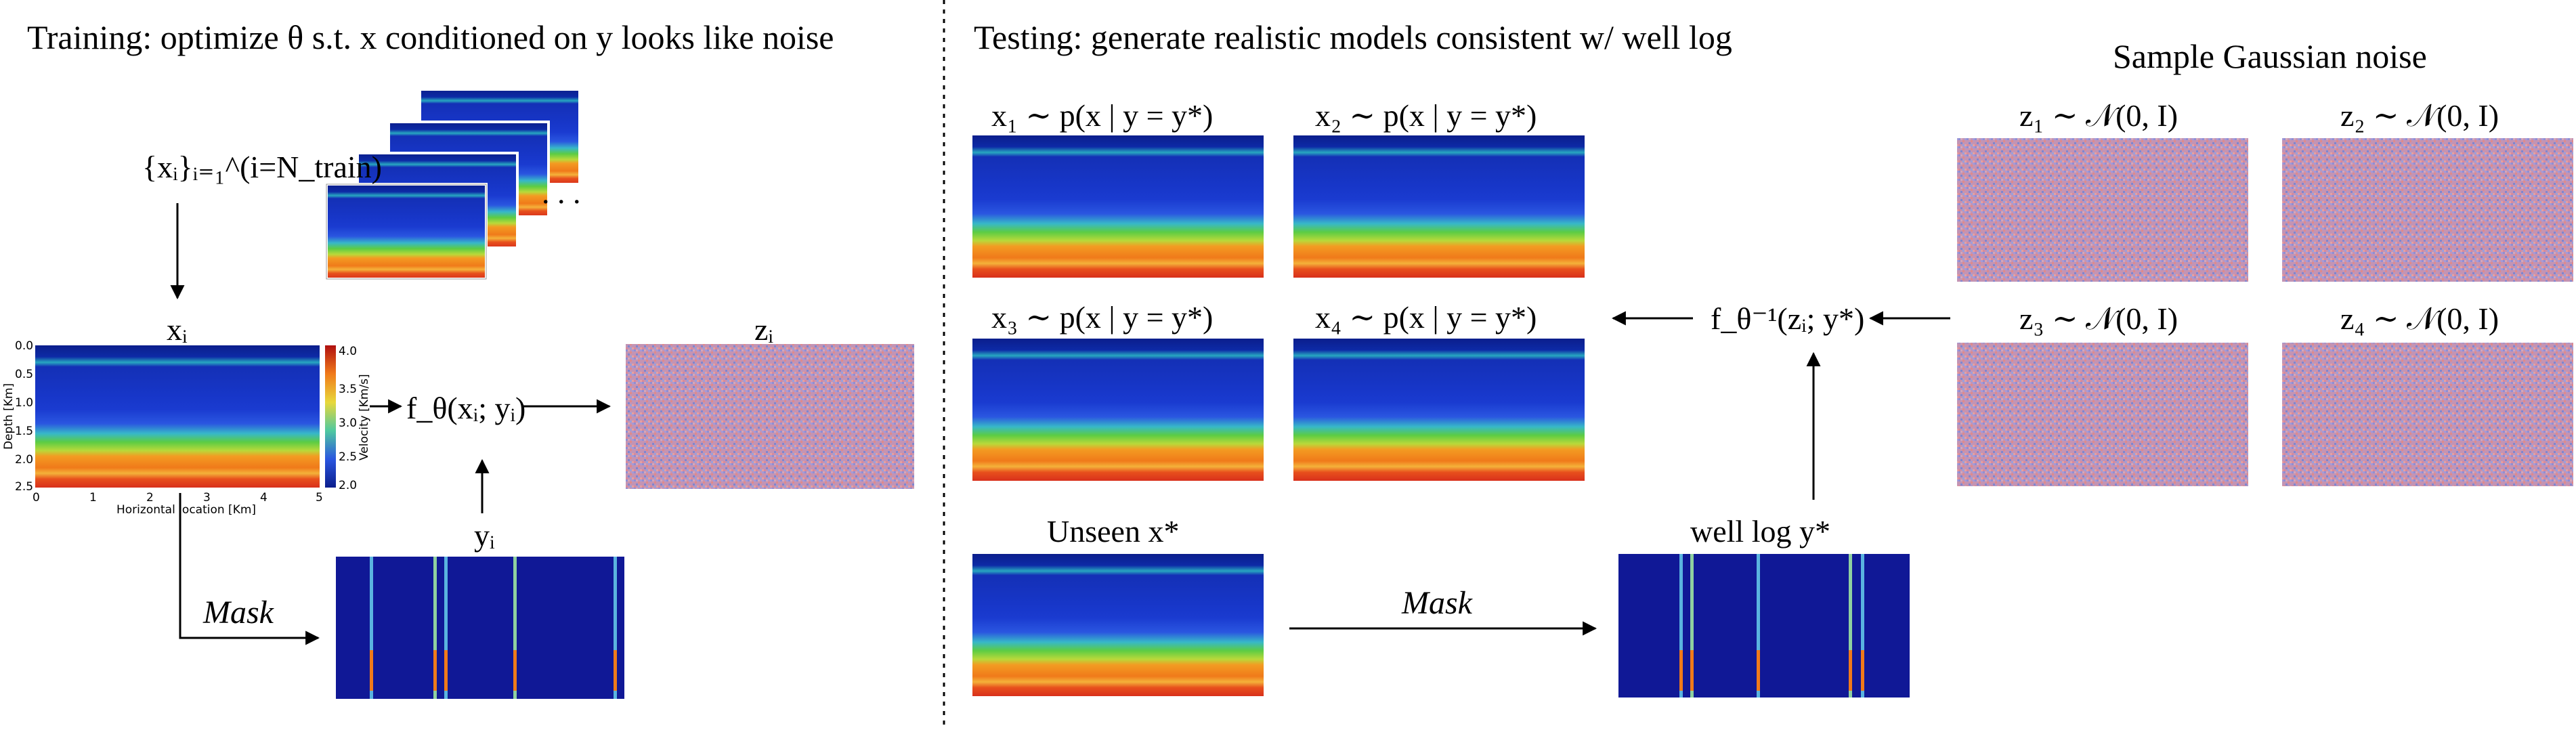  Describe the element at coordinates (2270, 56) in the screenshot. I see `sample-noise-title: Sample Gaussian noise` at that location.